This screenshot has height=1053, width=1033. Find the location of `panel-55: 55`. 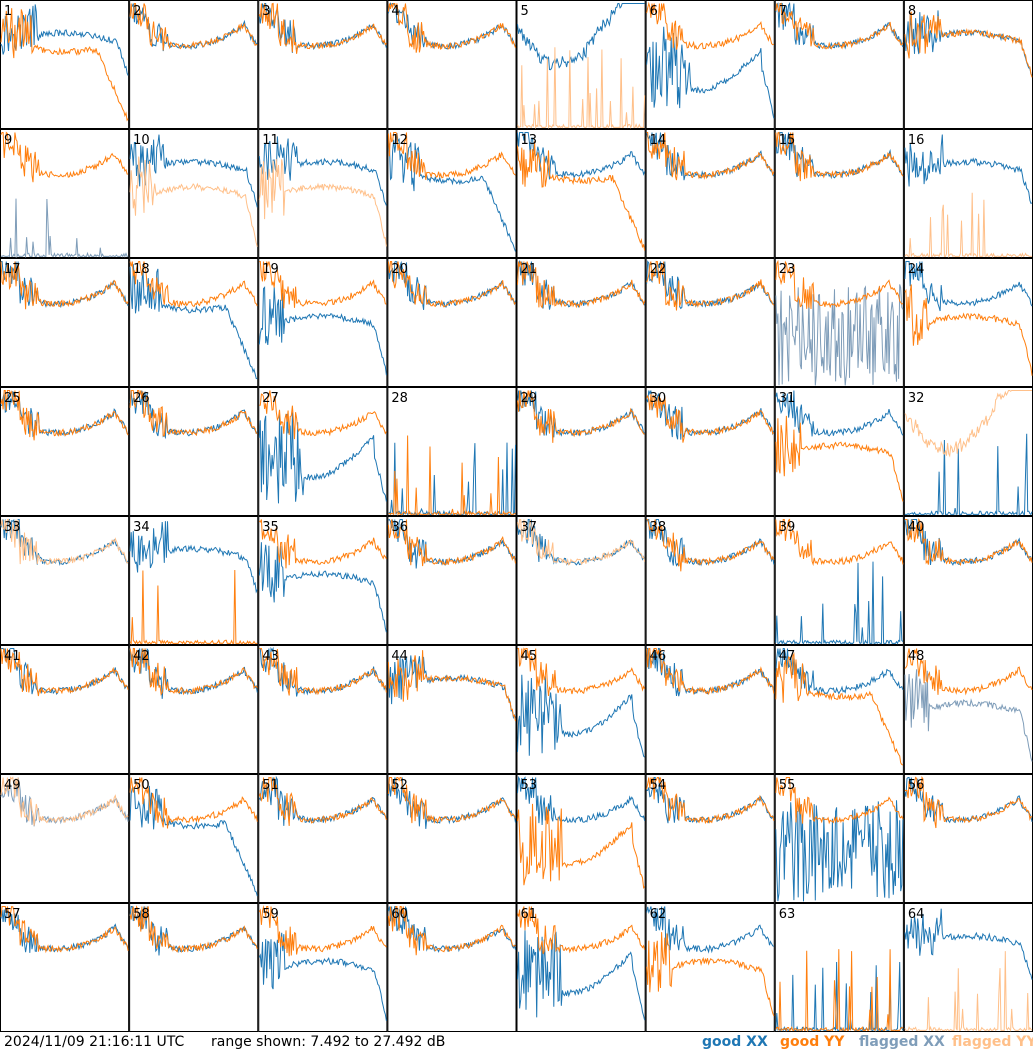

panel-55: 55 is located at coordinates (839, 838).